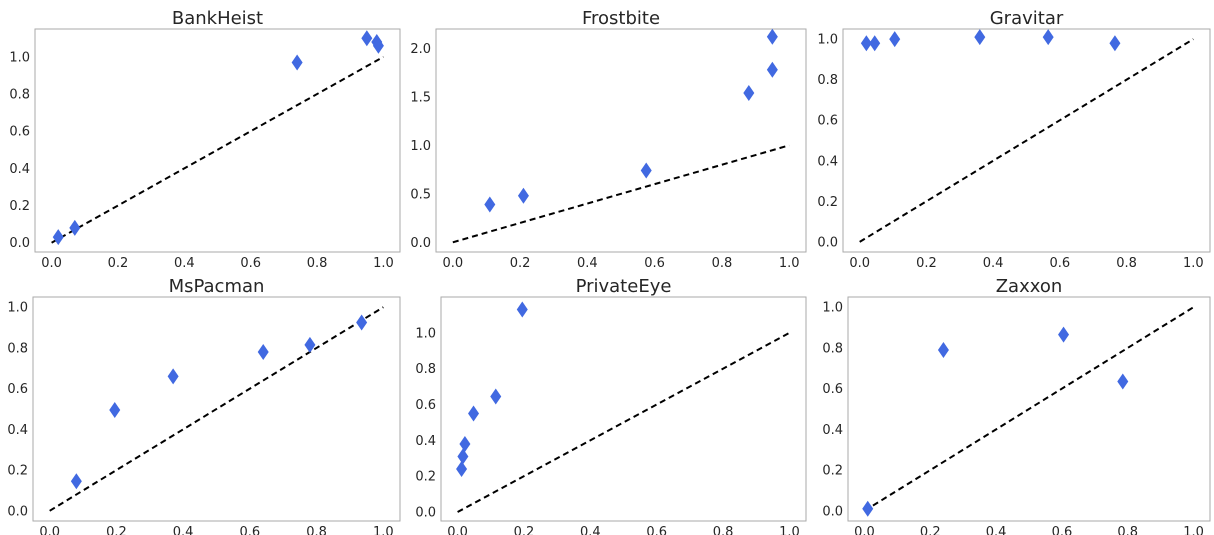 The image size is (1214, 535). Describe the element at coordinates (420, 194) in the screenshot. I see `y-tick-label: 0.5` at that location.